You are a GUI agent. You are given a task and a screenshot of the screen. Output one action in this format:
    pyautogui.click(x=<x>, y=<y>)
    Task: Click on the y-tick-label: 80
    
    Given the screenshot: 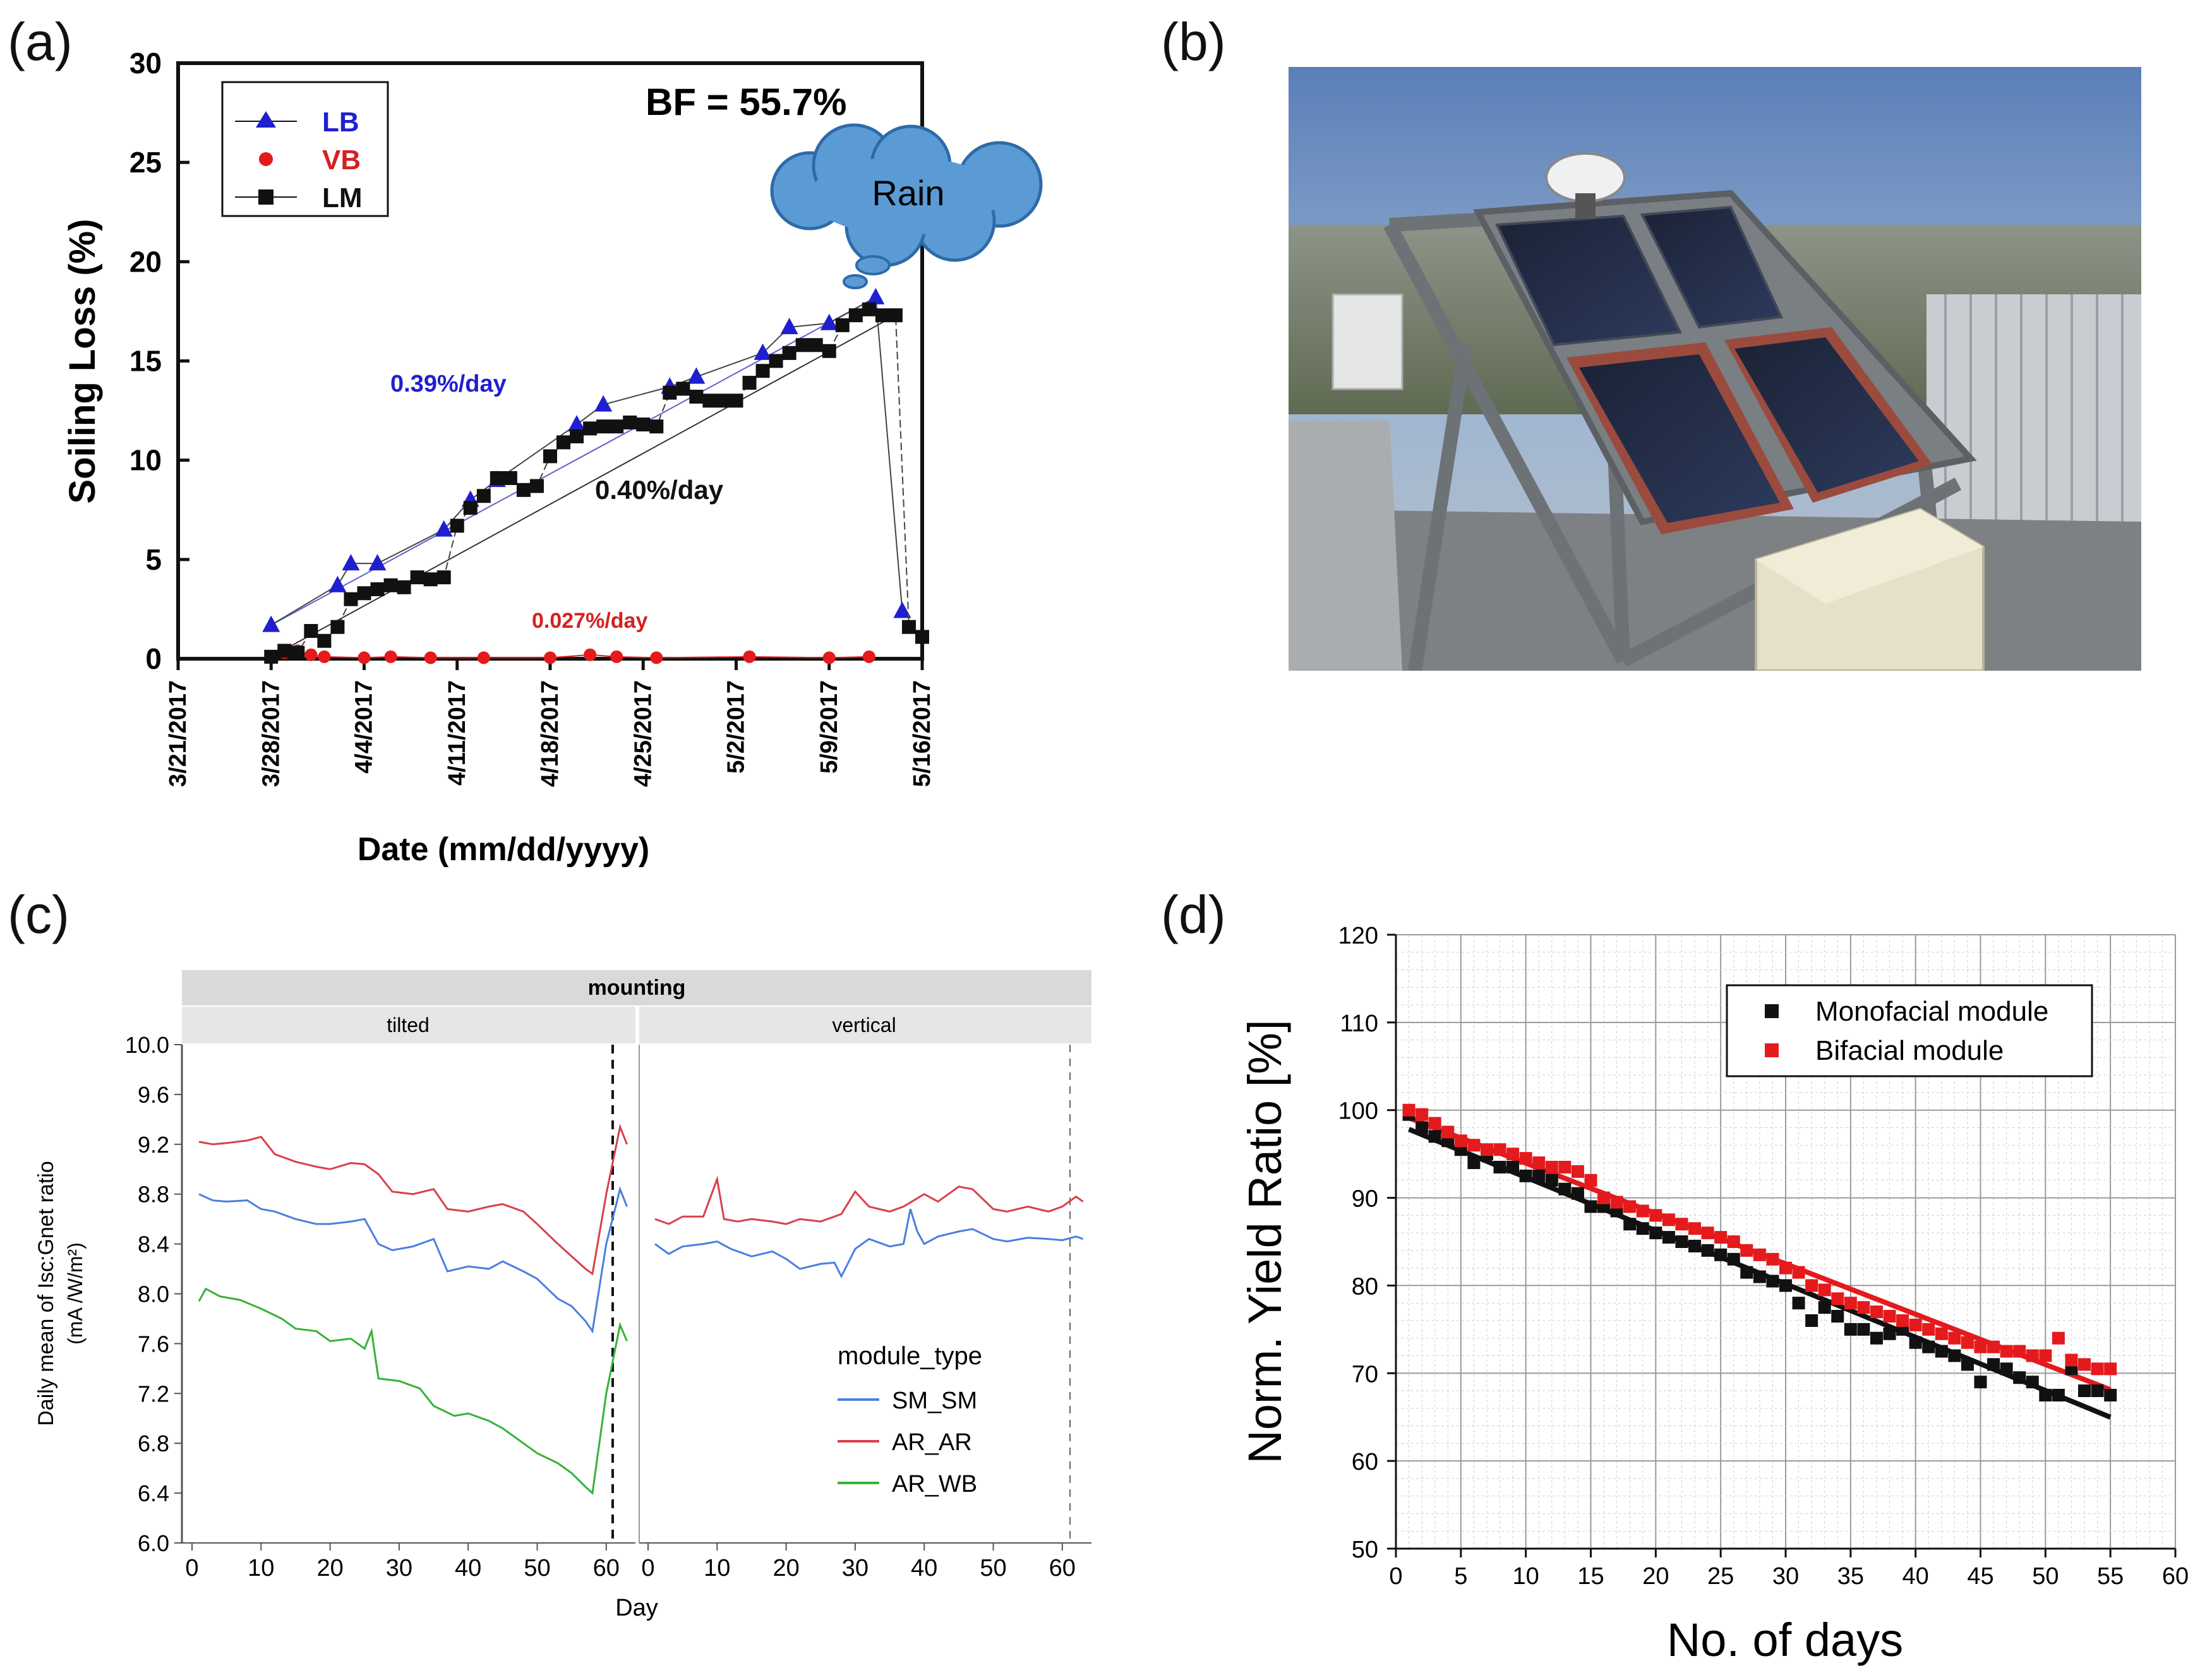 What is the action you would take?
    pyautogui.click(x=1365, y=1286)
    